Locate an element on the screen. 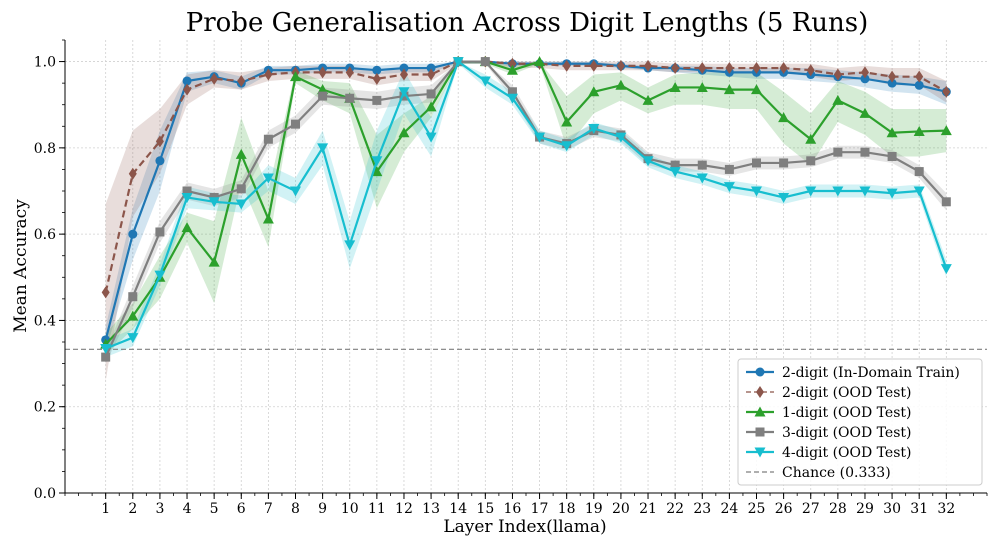  x-tick-label-6: 6 is located at coordinates (241, 509).